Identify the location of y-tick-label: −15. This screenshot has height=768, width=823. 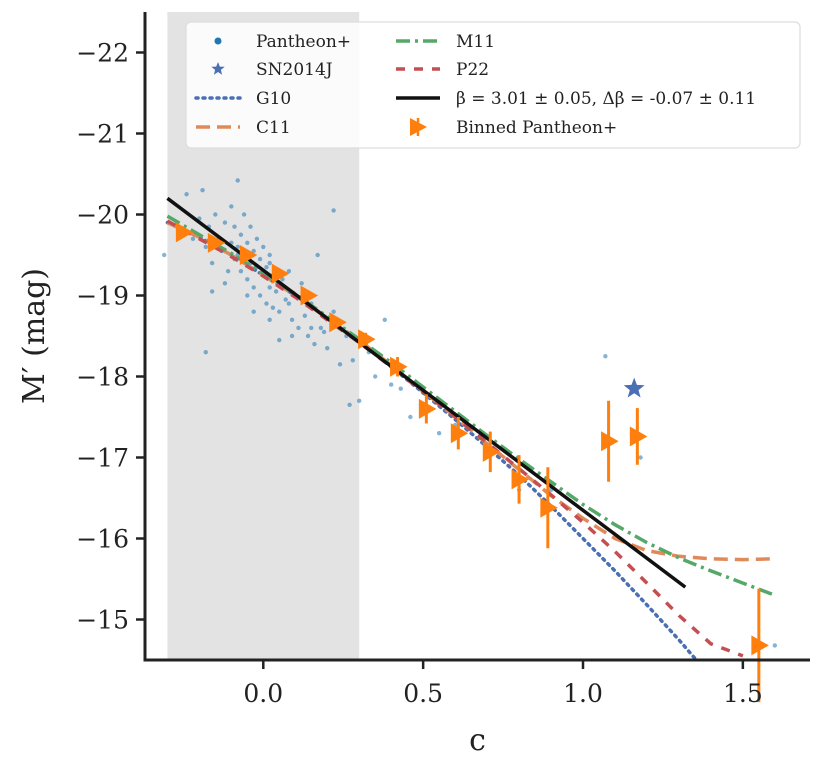
(102, 620).